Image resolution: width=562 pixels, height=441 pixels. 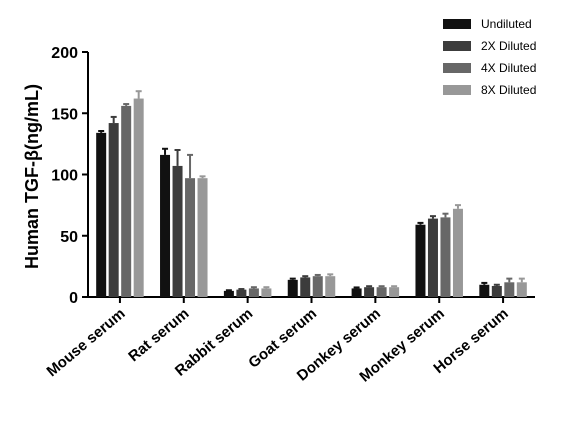 I want to click on bar-4x-diluted-donkey-serum, so click(x=381, y=292).